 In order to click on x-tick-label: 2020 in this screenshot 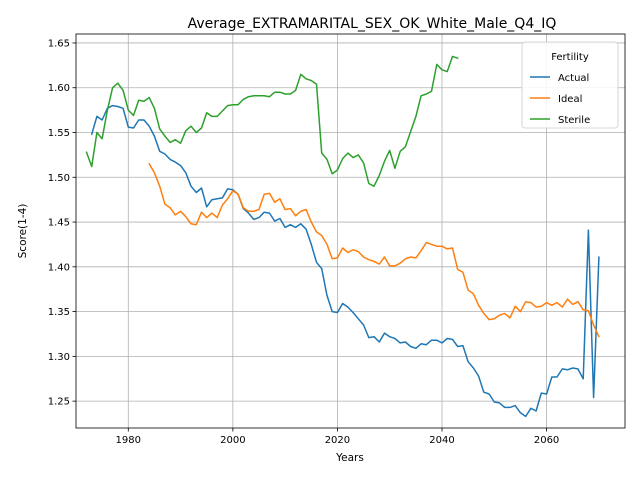, I will do `click(337, 440)`.